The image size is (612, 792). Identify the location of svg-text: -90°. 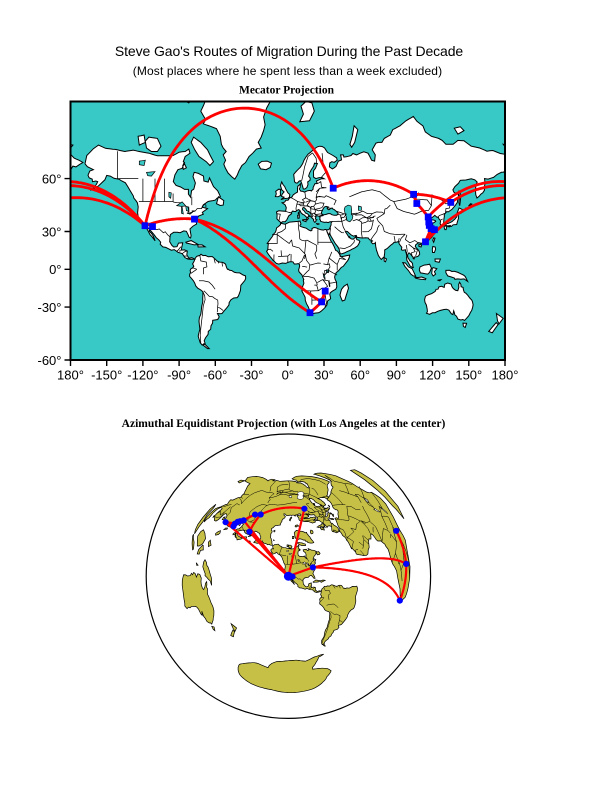
(179, 375).